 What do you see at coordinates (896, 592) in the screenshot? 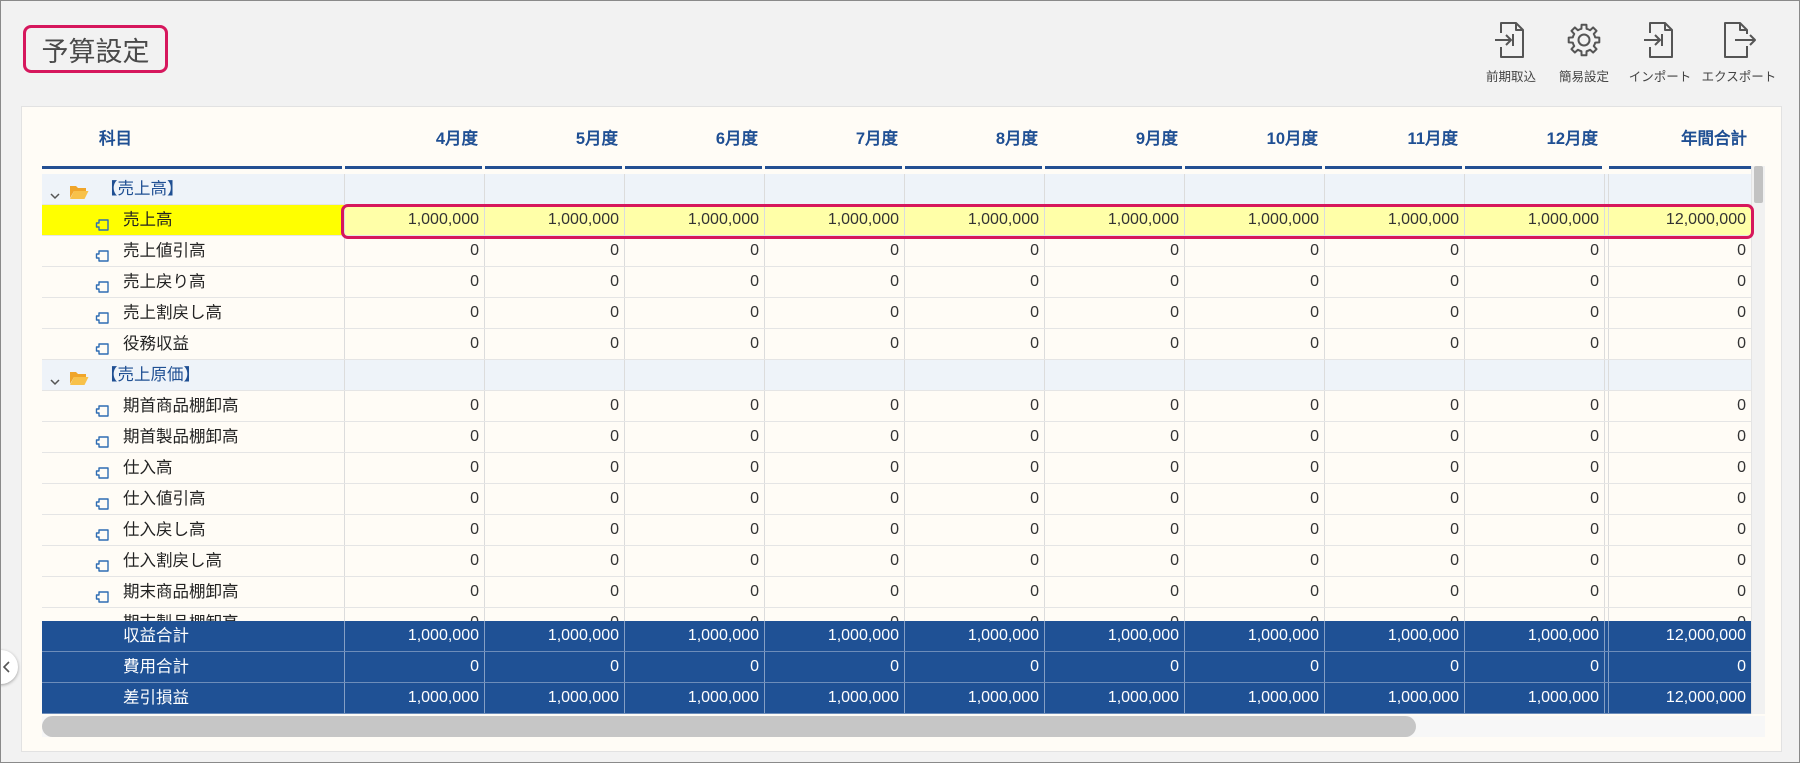
I see `account-row: 期末商品棚卸高 0 0 0 0 0 0 0 0 0 0` at bounding box center [896, 592].